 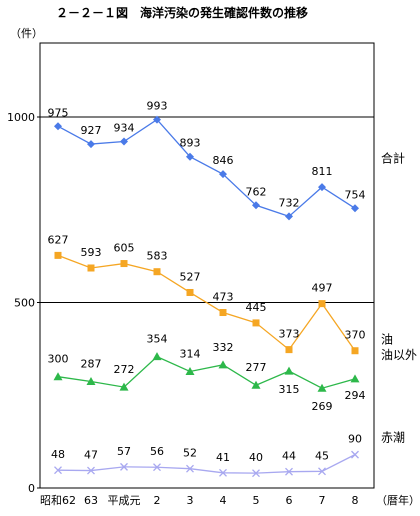 What do you see at coordinates (322, 500) in the screenshot?
I see `x-tick-label: 7` at bounding box center [322, 500].